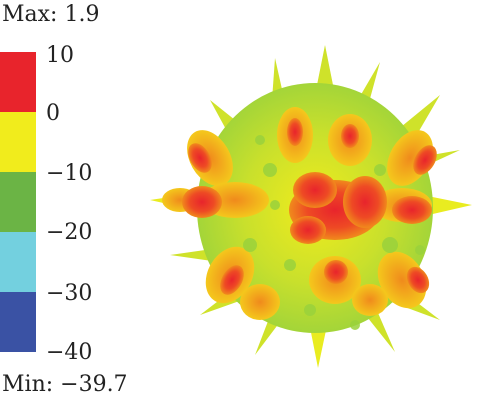 Image resolution: width=500 pixels, height=408 pixels. What do you see at coordinates (18, 202) in the screenshot?
I see `colorbar-swatch-green` at bounding box center [18, 202].